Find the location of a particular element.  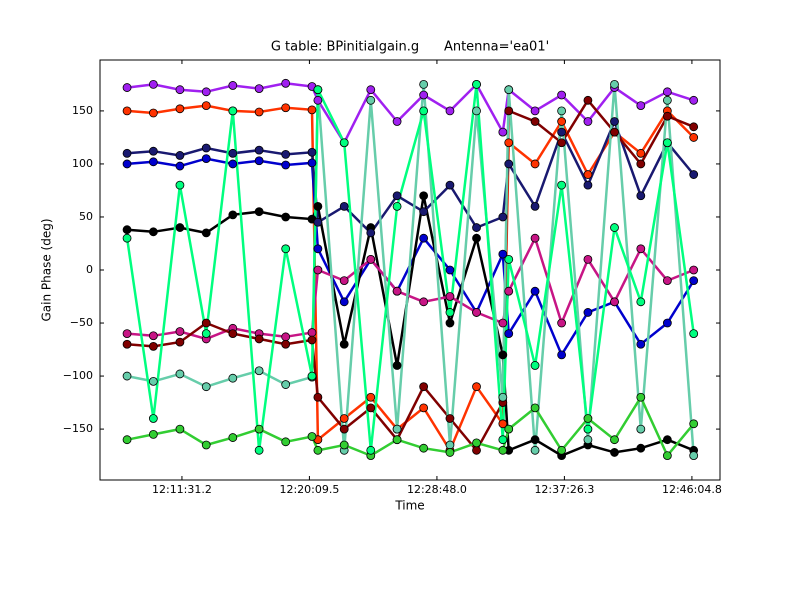

x-tick-label: 12:46:04.8 is located at coordinates (692, 489).